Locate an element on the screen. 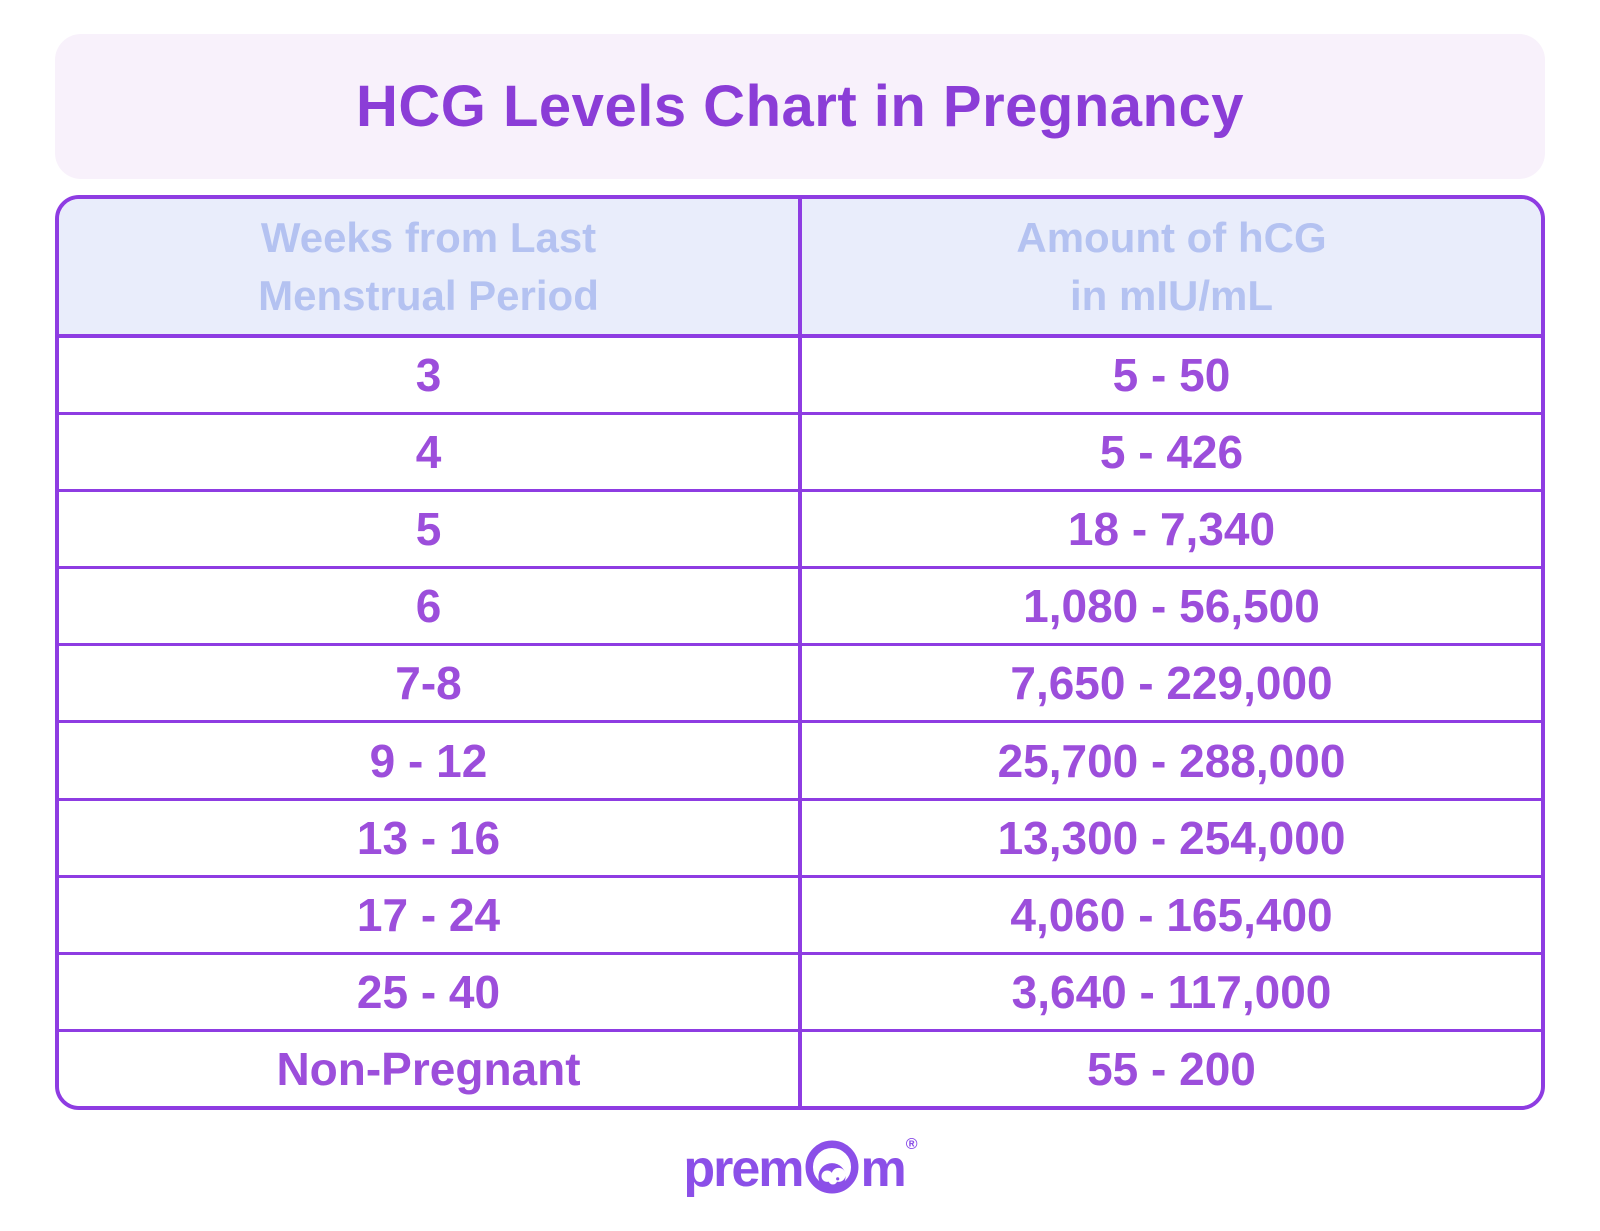 Image resolution: width=1600 pixels, height=1231 pixels. table-row: Non-Pregnant 55 - 200 is located at coordinates (800, 1067).